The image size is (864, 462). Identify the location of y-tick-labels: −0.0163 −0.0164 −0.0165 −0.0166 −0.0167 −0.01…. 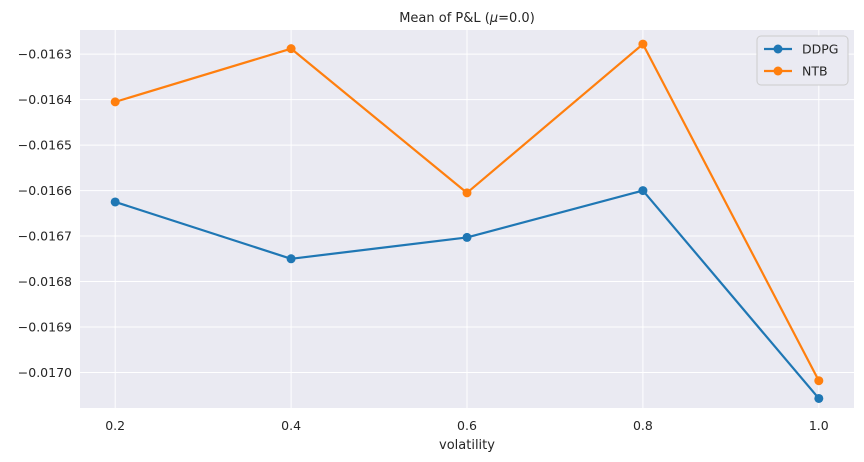
(45, 213).